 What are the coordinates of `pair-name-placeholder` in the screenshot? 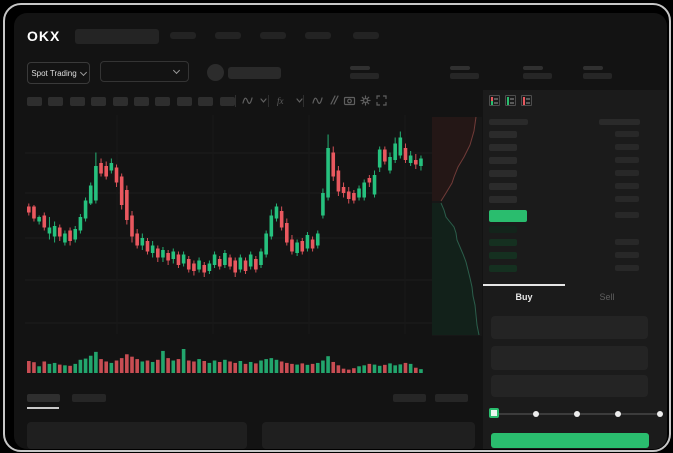 It's located at (254, 73).